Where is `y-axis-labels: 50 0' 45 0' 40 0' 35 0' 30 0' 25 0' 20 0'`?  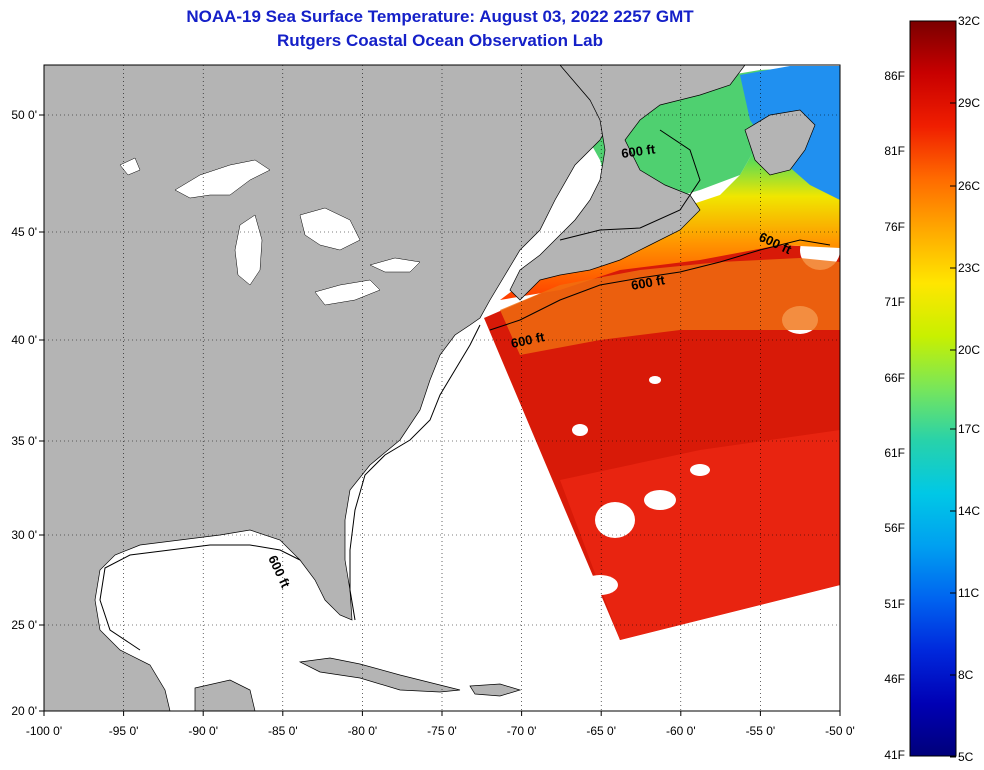 y-axis-labels: 50 0' 45 0' 40 0' 35 0' 30 0' 25 0' 20 0' is located at coordinates (27, 413).